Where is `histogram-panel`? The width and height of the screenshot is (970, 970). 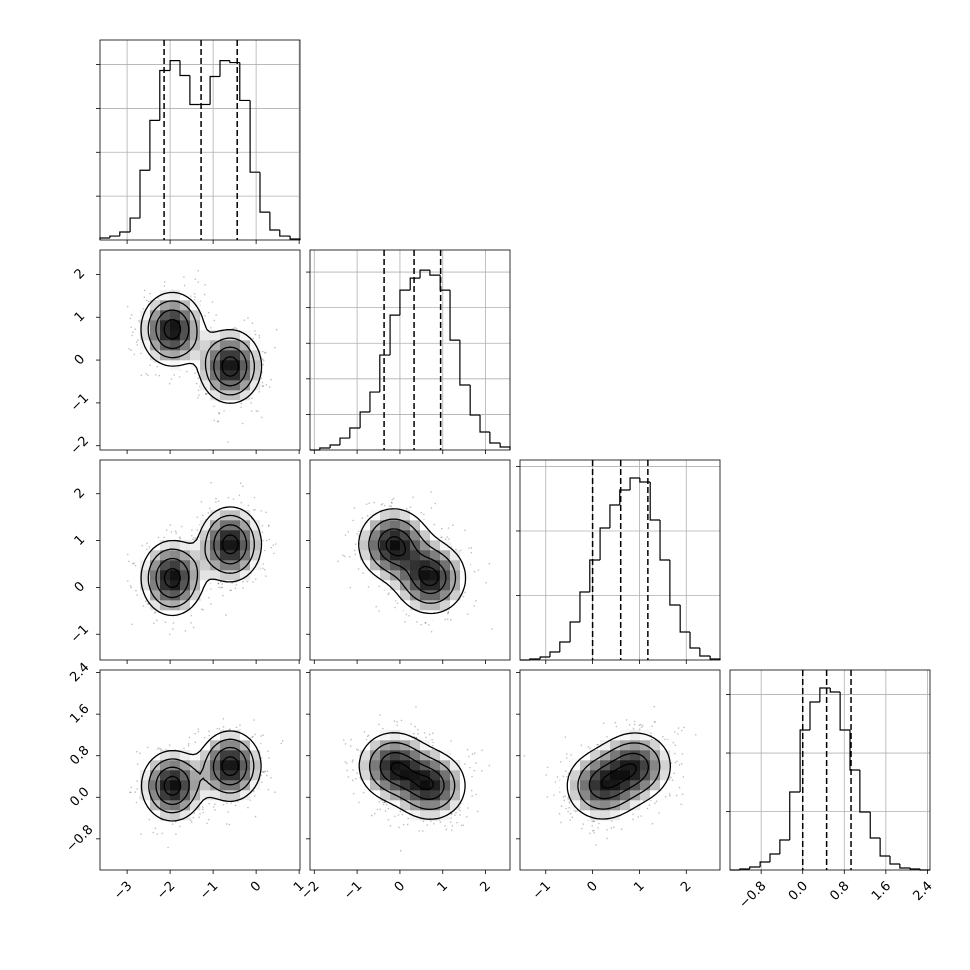 histogram-panel is located at coordinates (198, 141).